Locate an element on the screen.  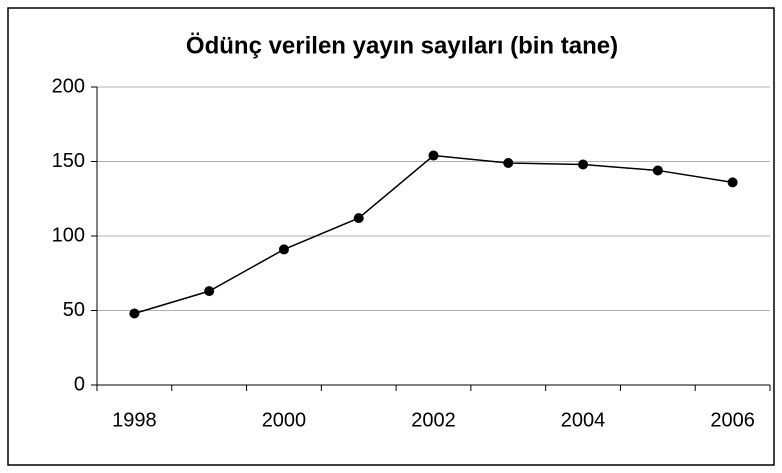
y-tick-label: 0 is located at coordinates (79, 384).